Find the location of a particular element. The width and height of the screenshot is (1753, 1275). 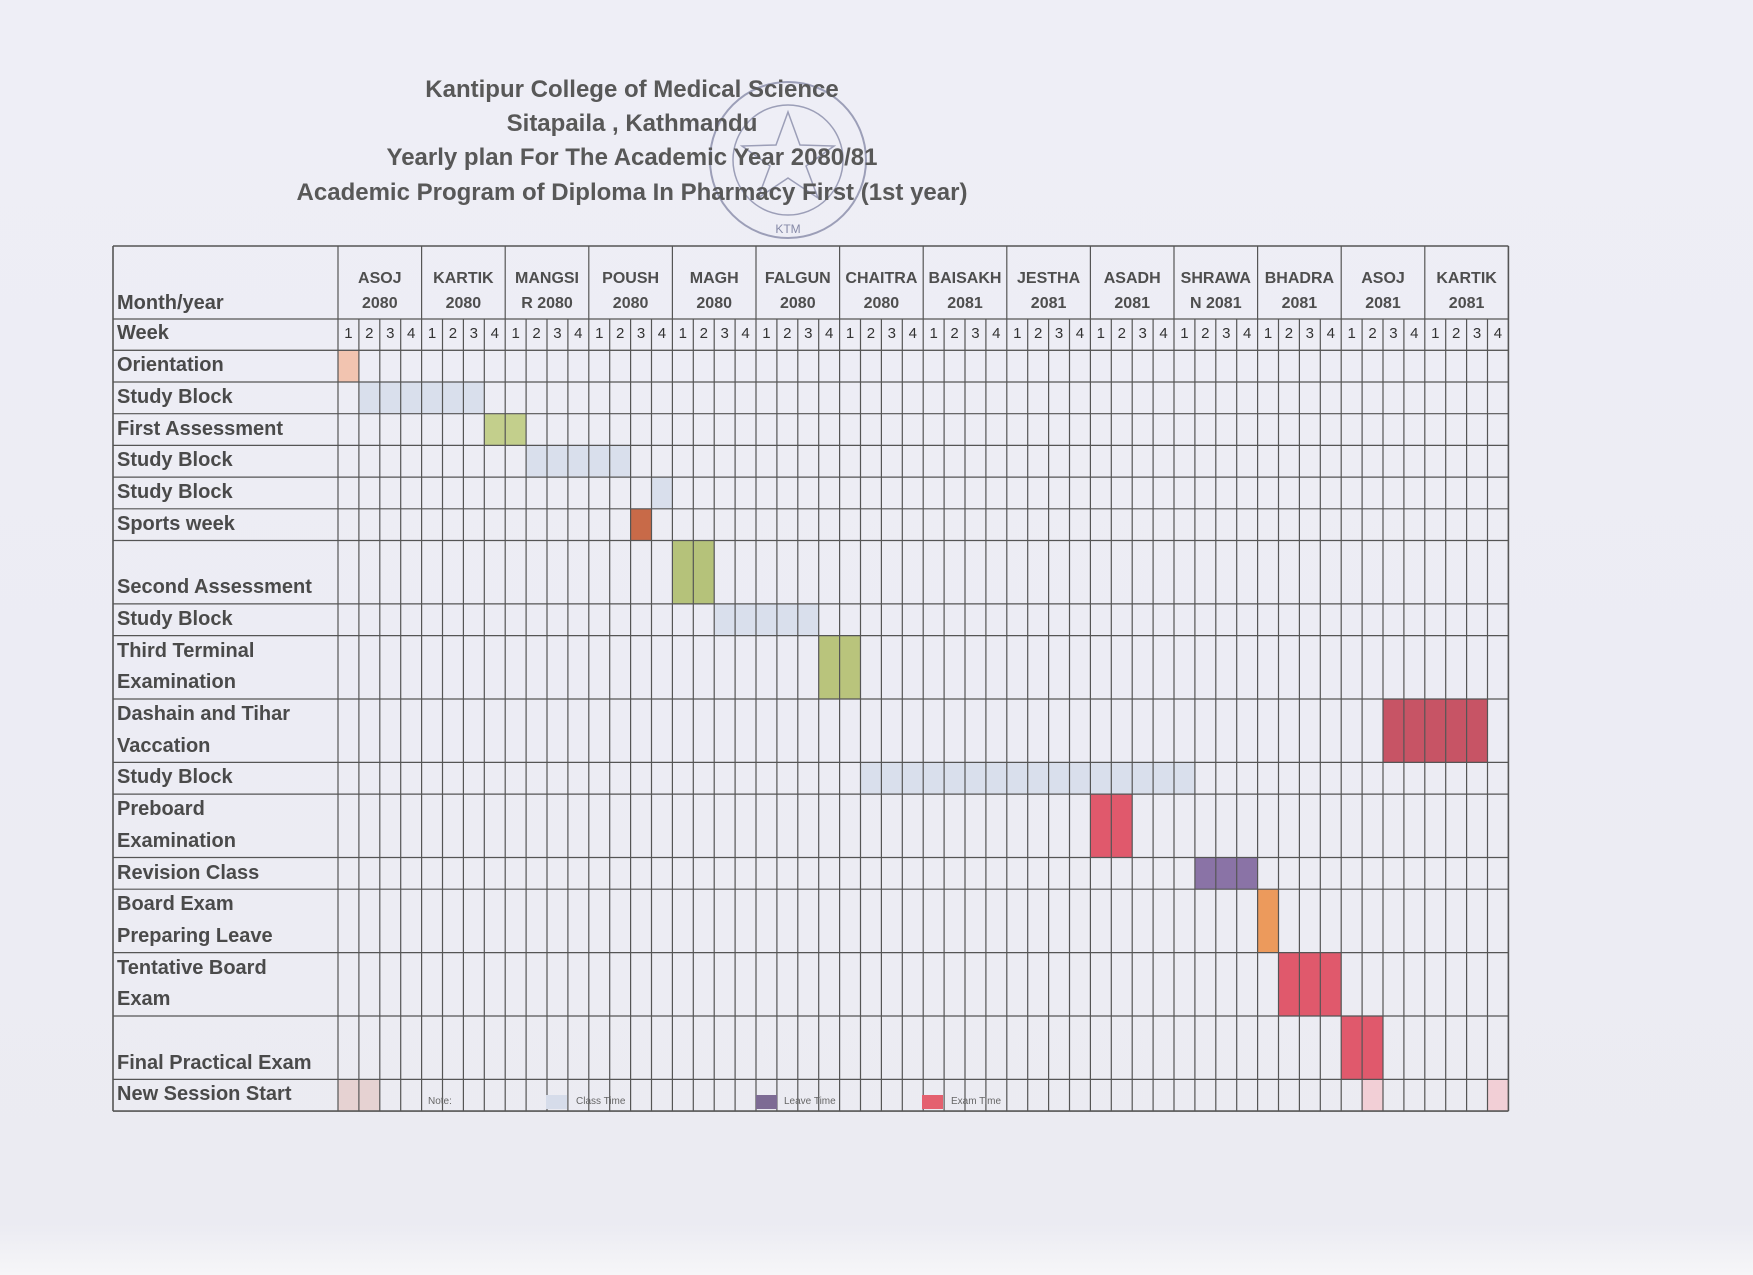

row-label: New Session Start is located at coordinates (204, 1094).